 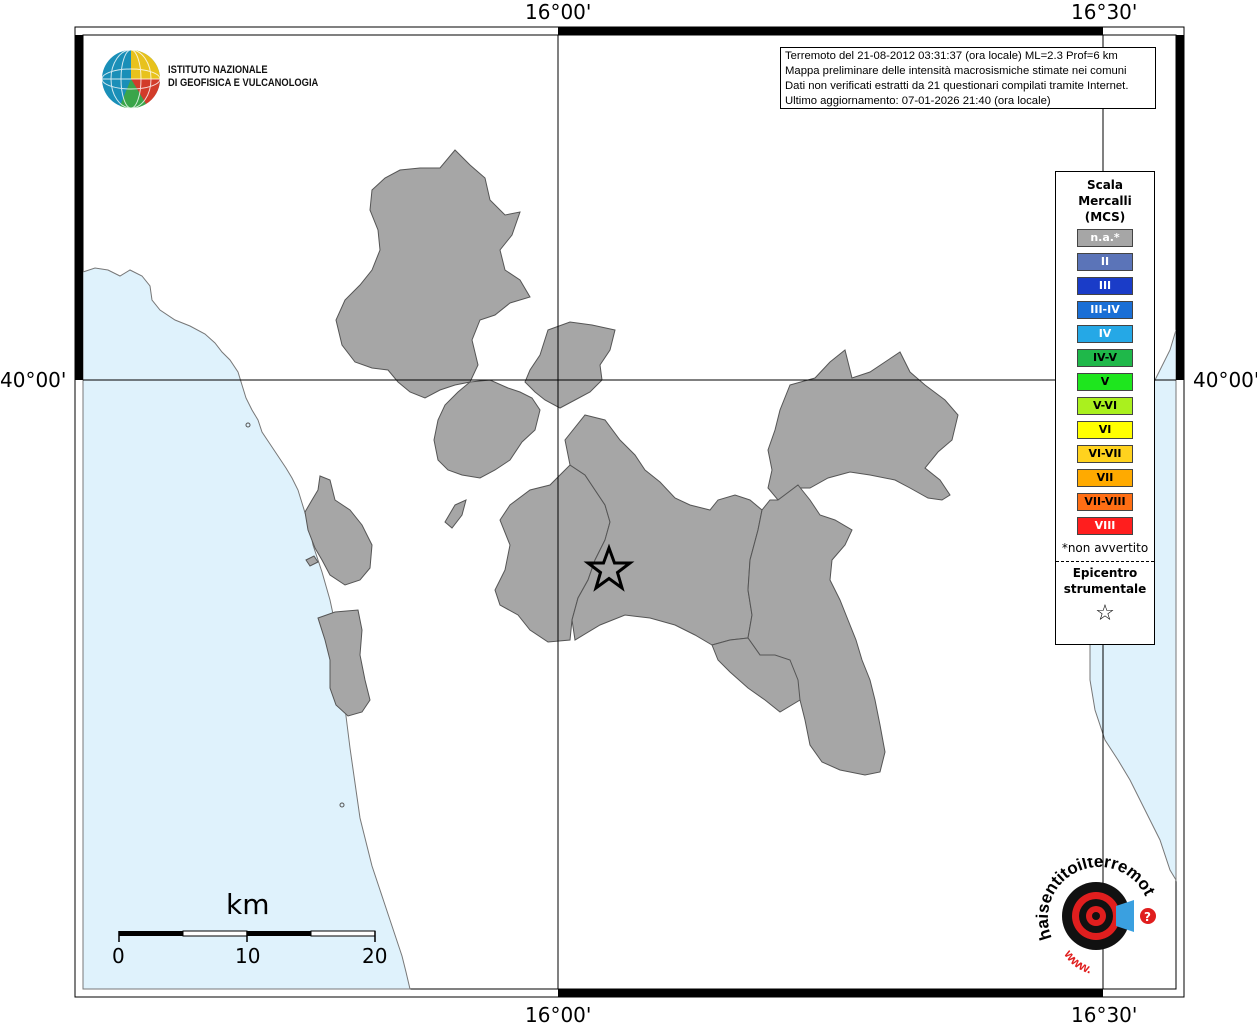 I want to click on epicenter-star, so click(x=609, y=567).